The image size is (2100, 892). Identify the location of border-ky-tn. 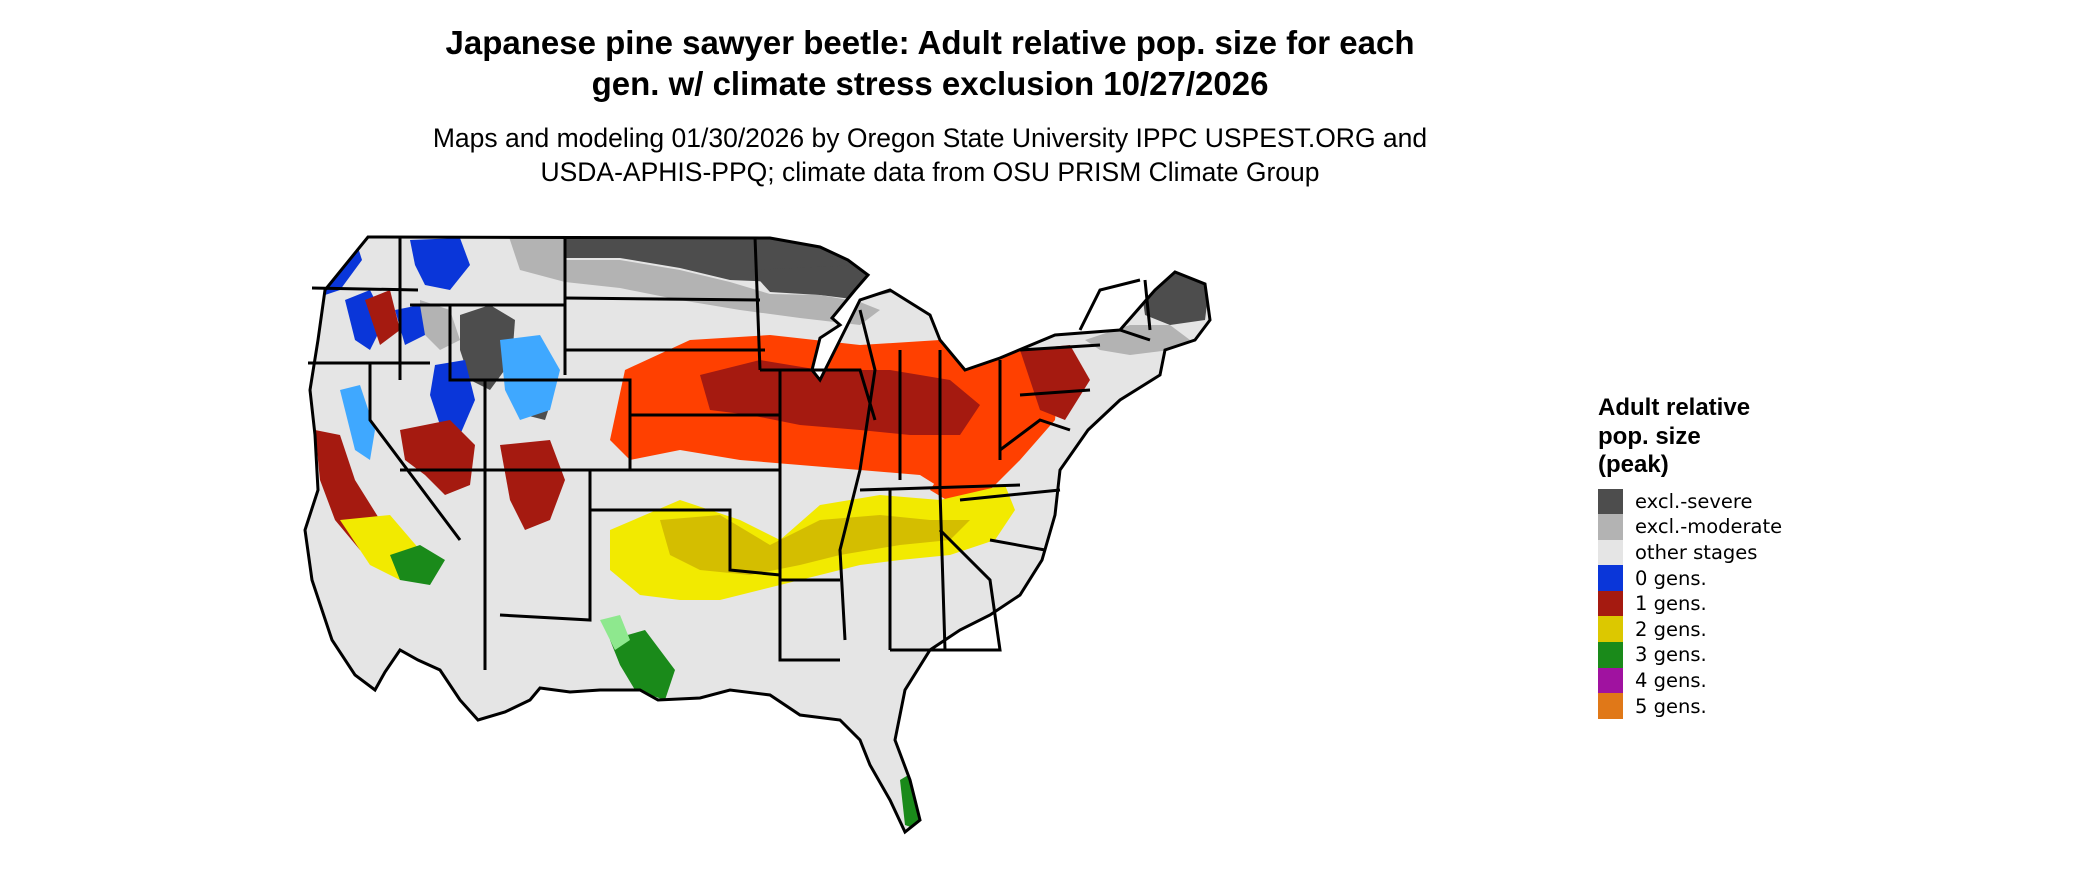
(940, 487).